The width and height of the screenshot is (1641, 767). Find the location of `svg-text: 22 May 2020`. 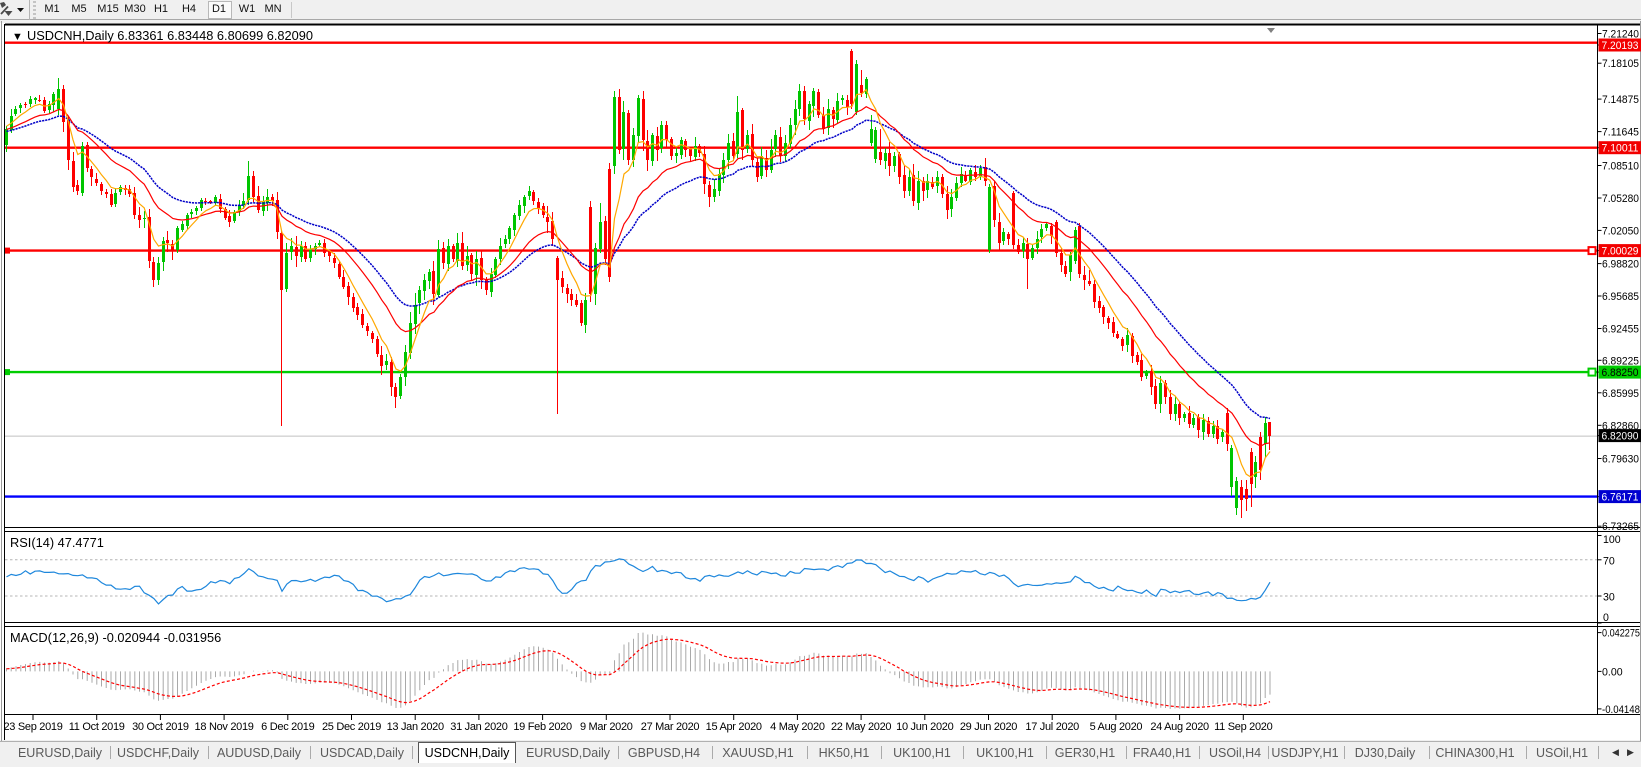

svg-text: 22 May 2020 is located at coordinates (861, 727).